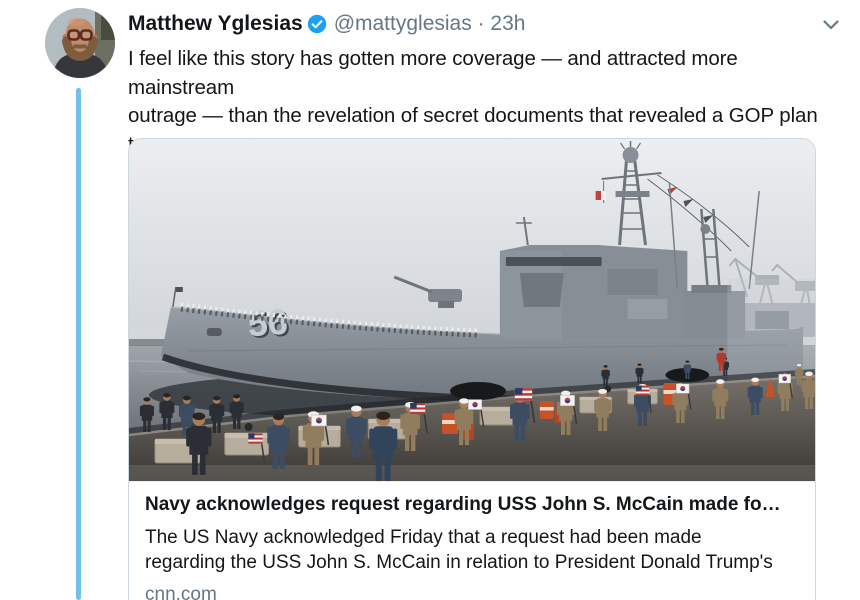  Describe the element at coordinates (181, 592) in the screenshot. I see `card-domain: cnn.com` at that location.